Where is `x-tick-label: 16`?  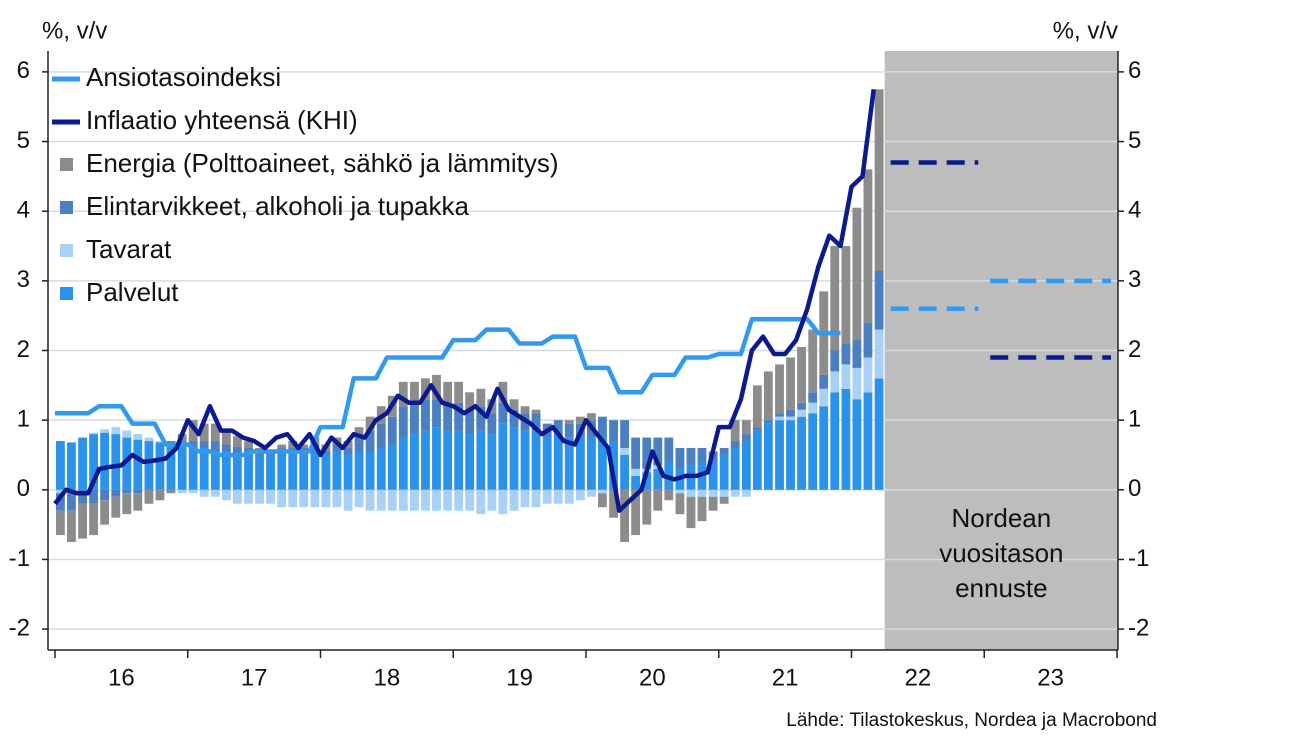
x-tick-label: 16 is located at coordinates (121, 677).